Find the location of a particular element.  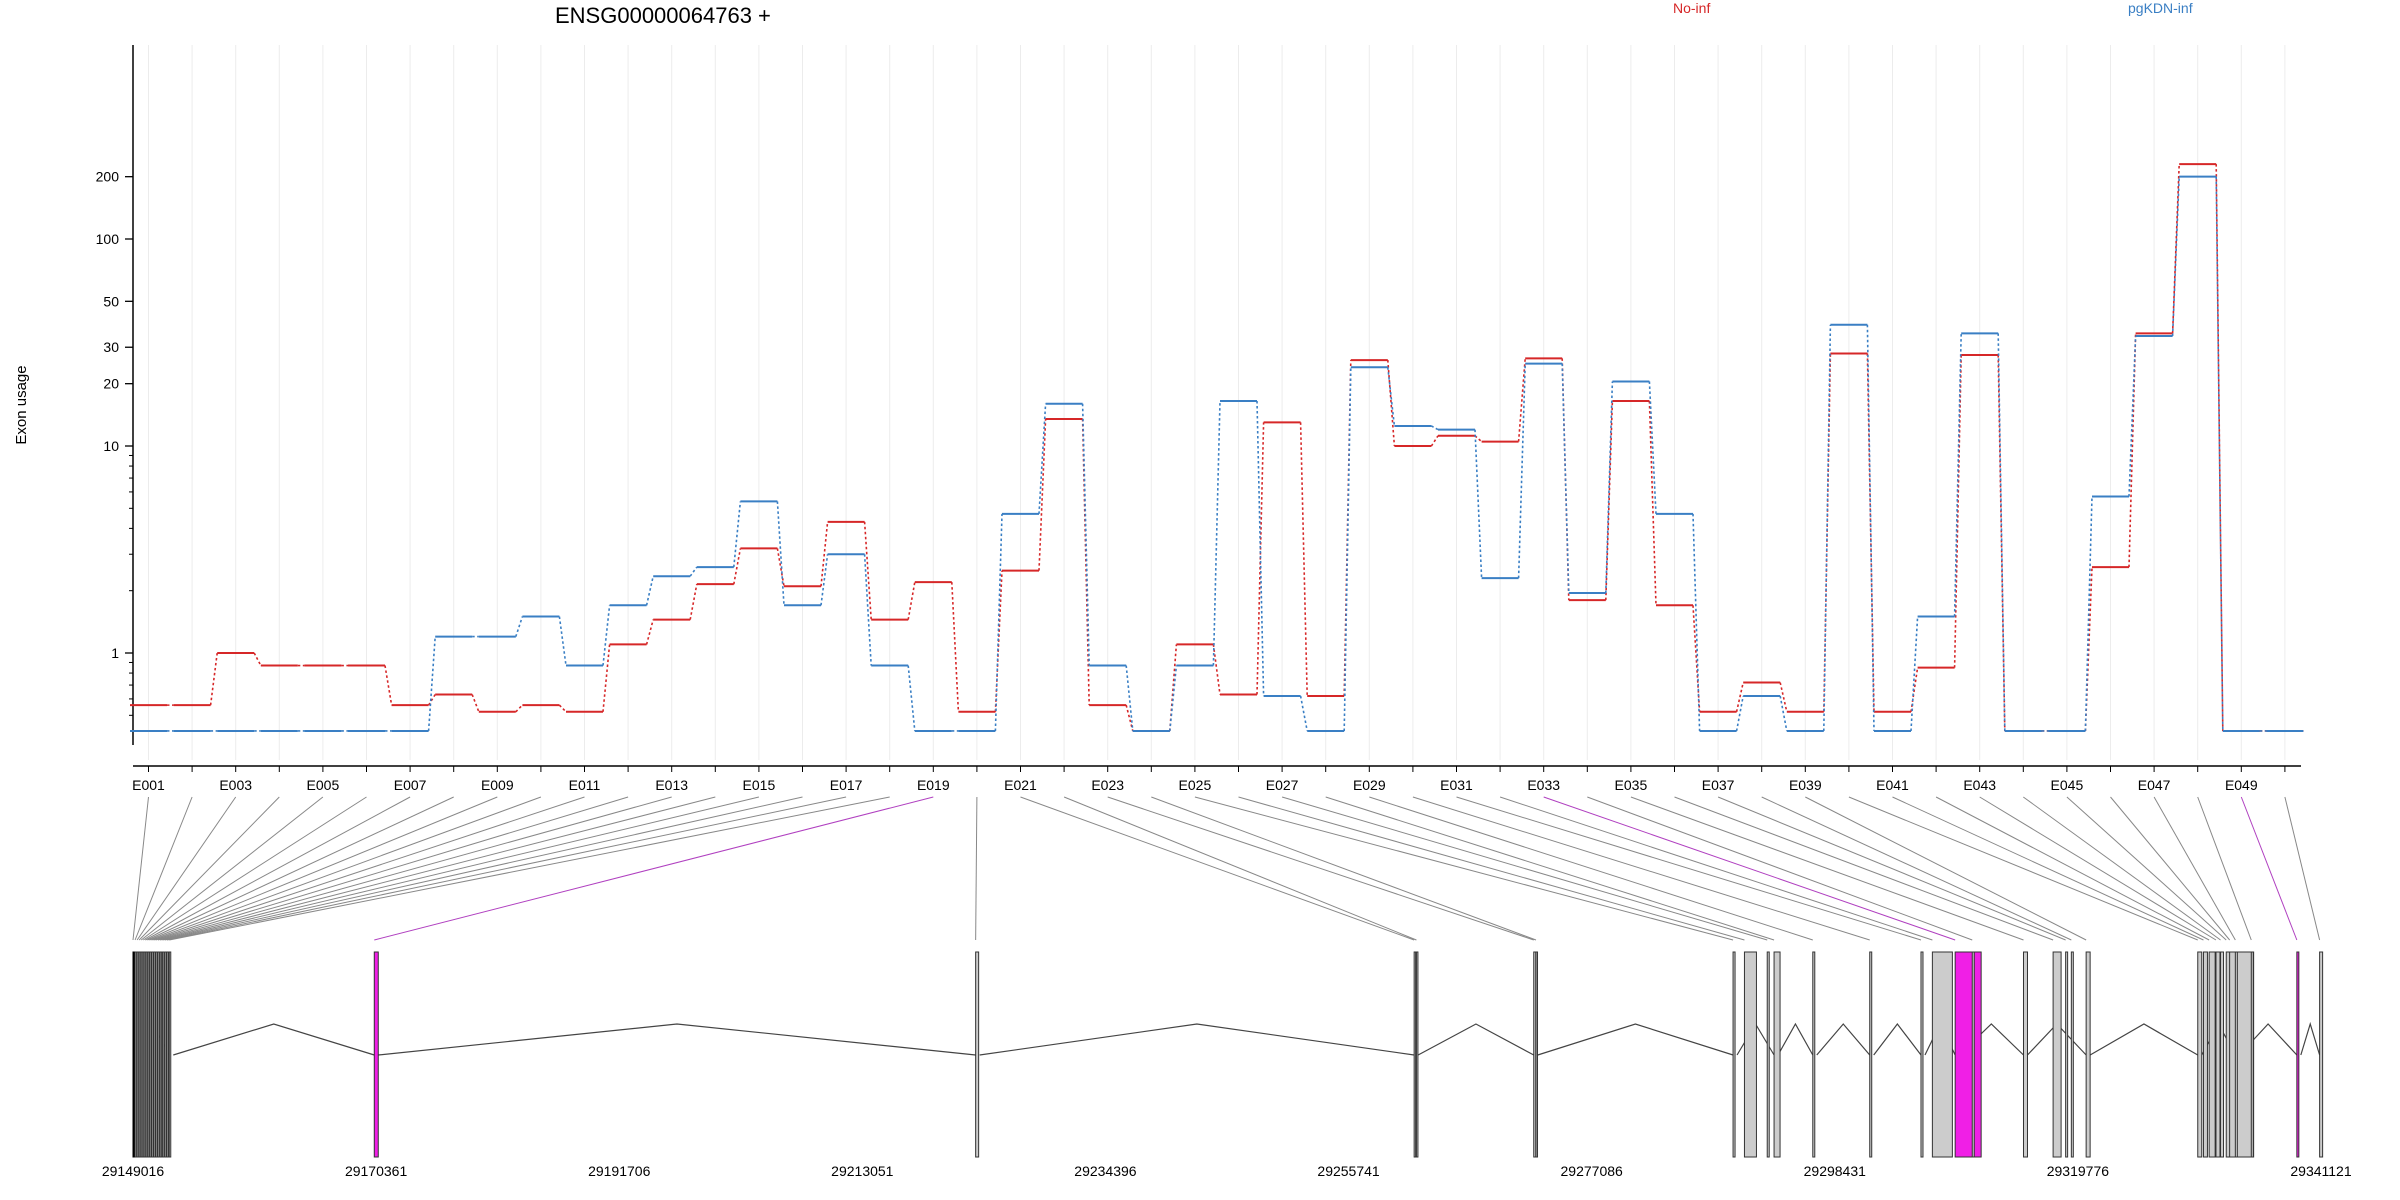

y-axis-label: Exon usage is located at coordinates (21, 404).